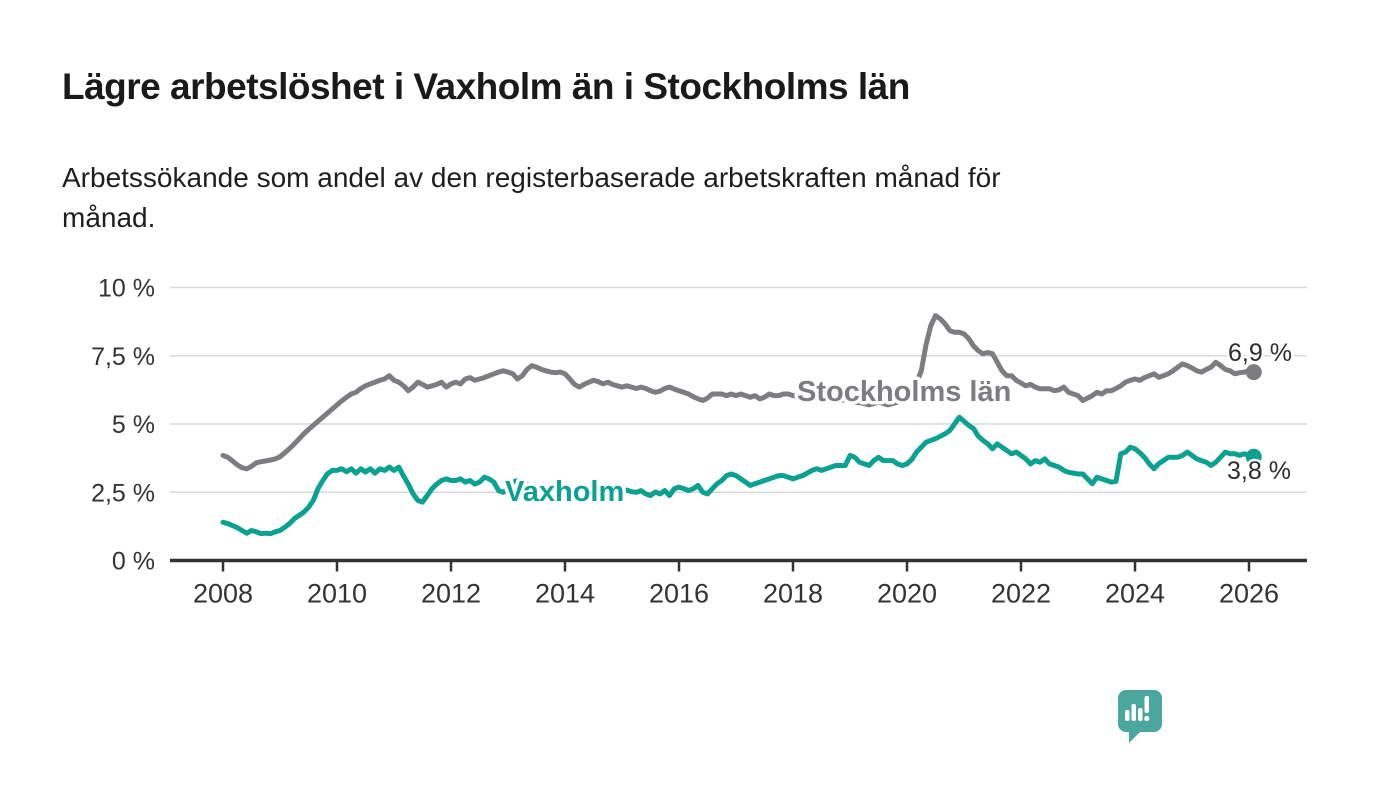 This screenshot has width=1400, height=794. What do you see at coordinates (133, 562) in the screenshot?
I see `y-tick-label: 0 %` at bounding box center [133, 562].